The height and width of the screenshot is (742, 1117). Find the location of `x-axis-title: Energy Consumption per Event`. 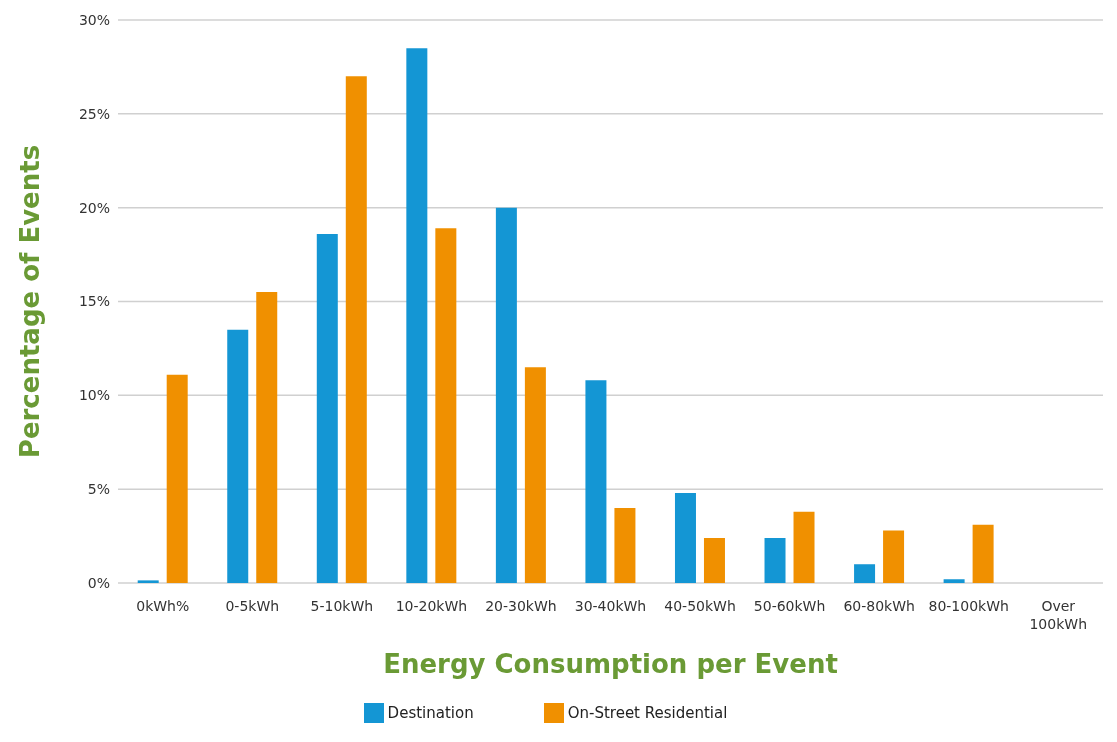

x-axis-title: Energy Consumption per Event is located at coordinates (610, 664).